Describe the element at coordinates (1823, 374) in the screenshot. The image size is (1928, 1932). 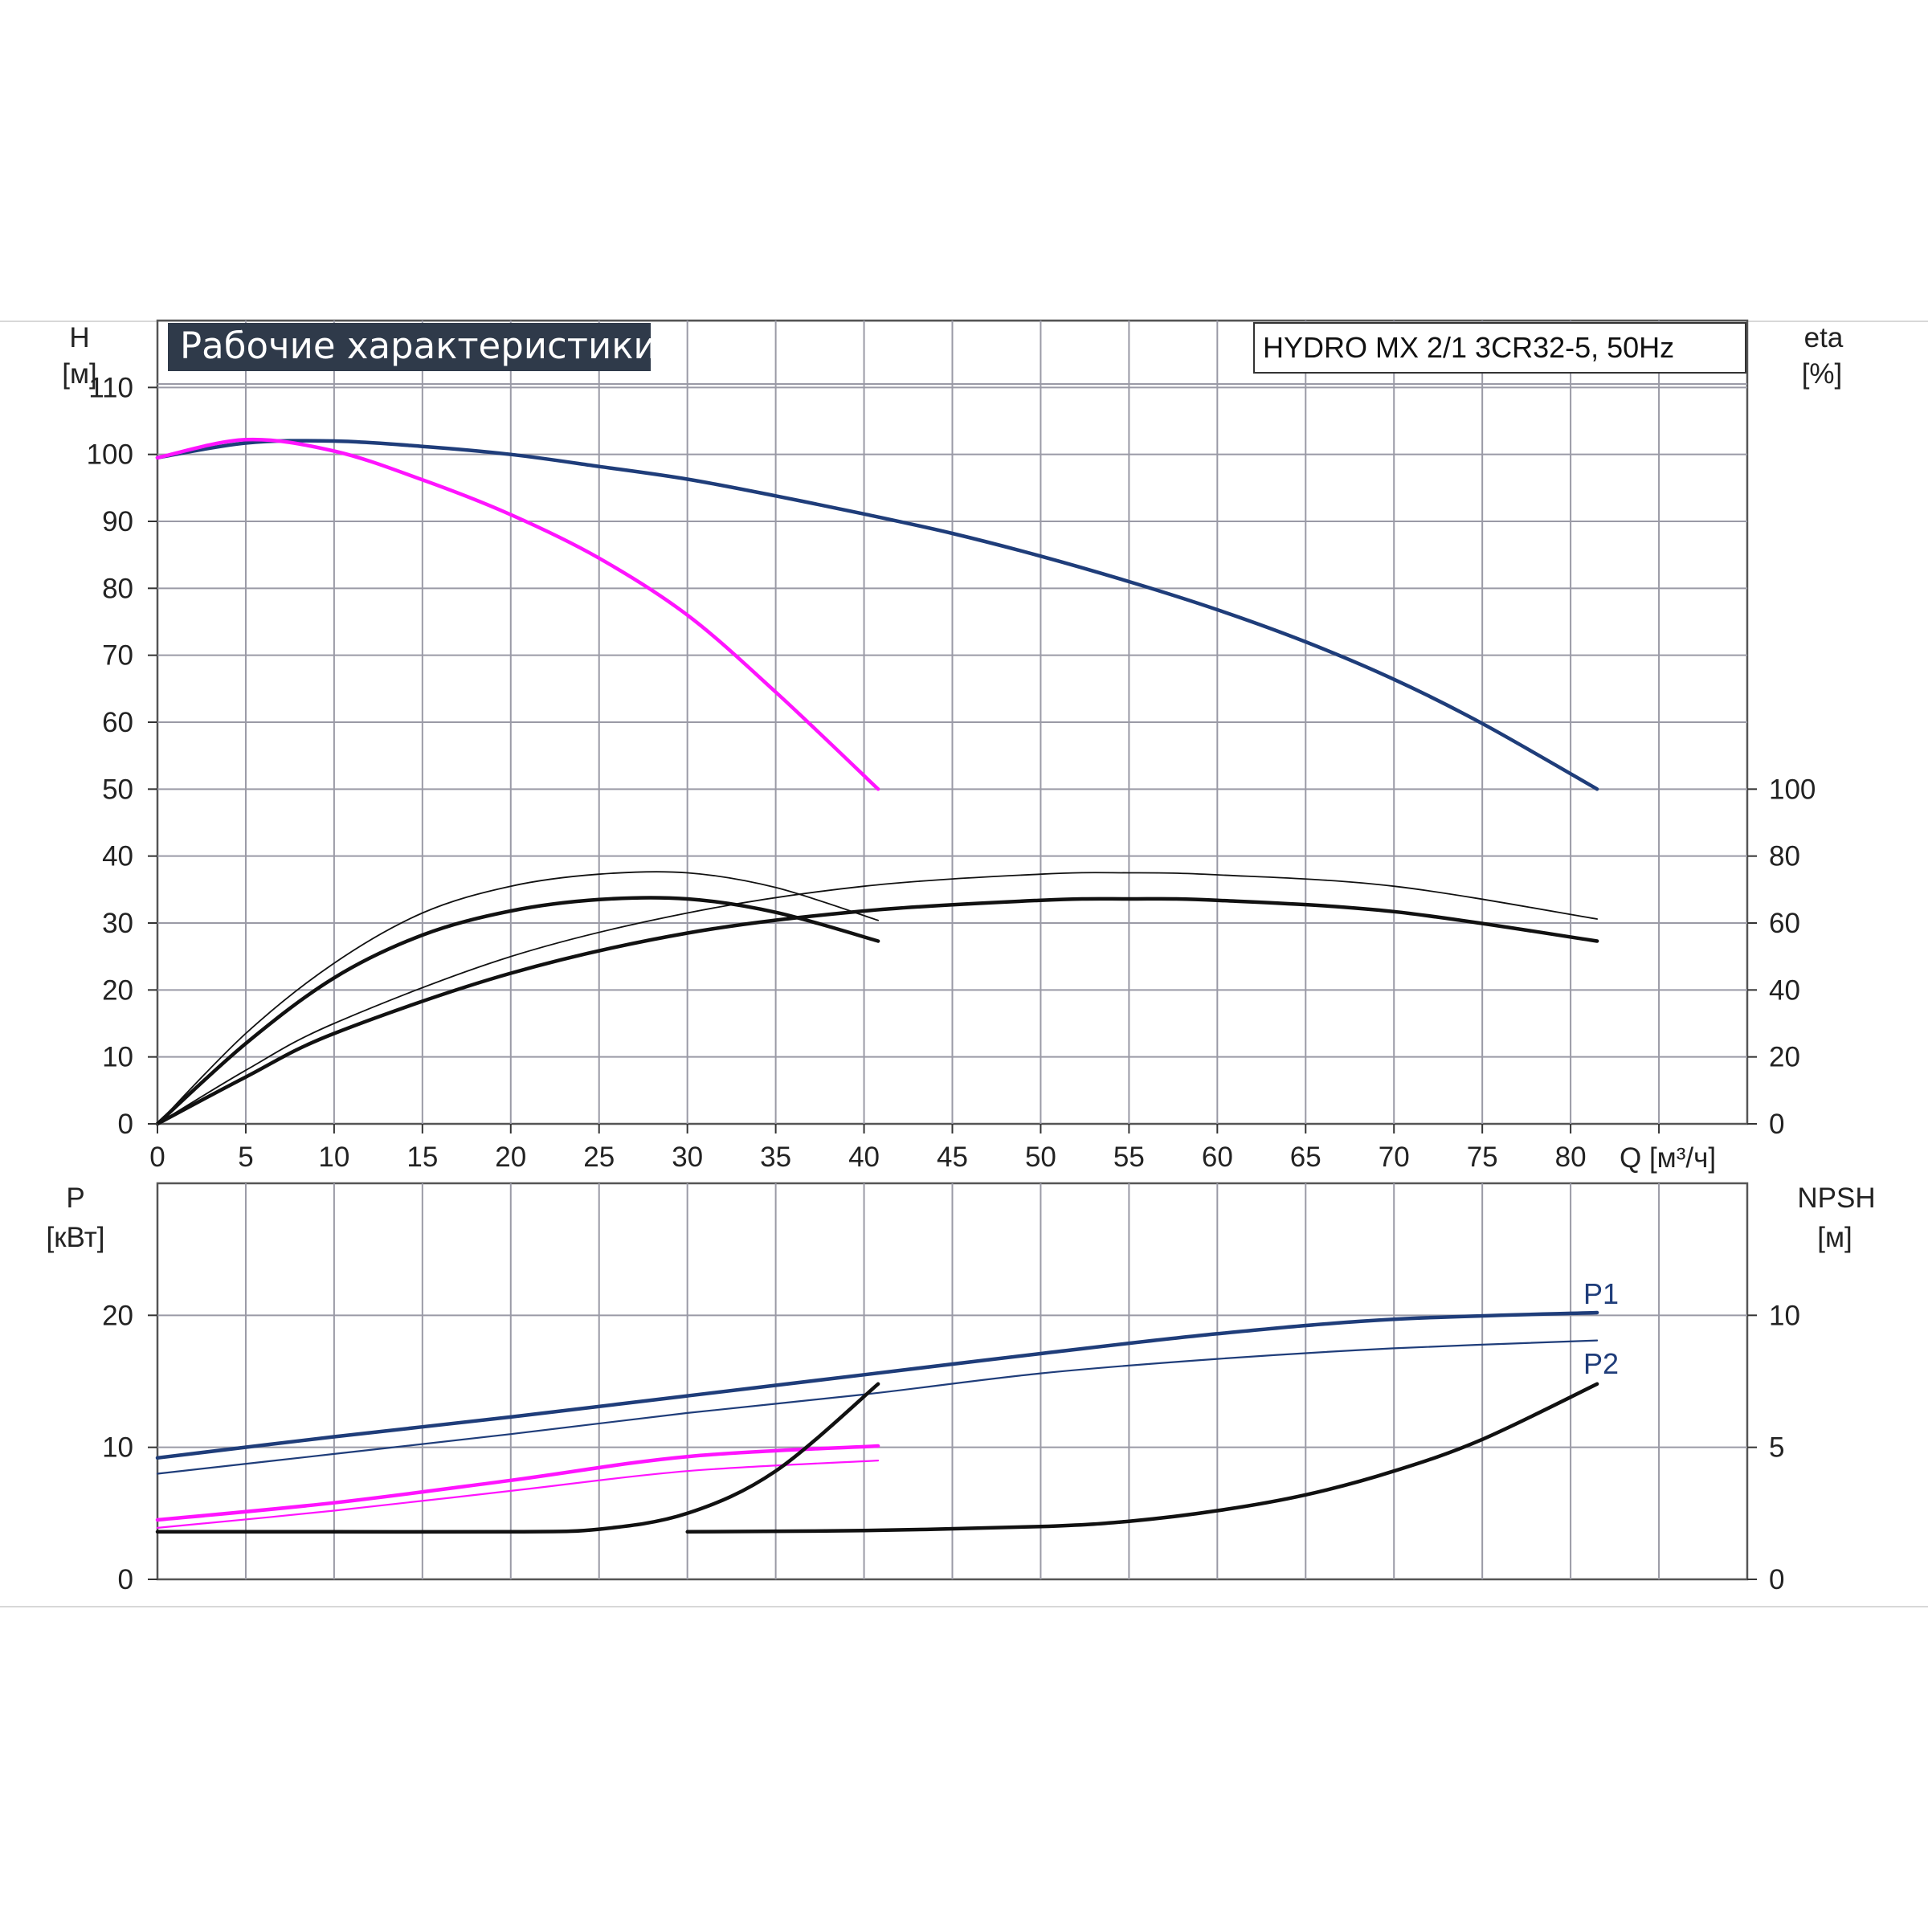
I see `eta-axis-unit: [%]` at that location.